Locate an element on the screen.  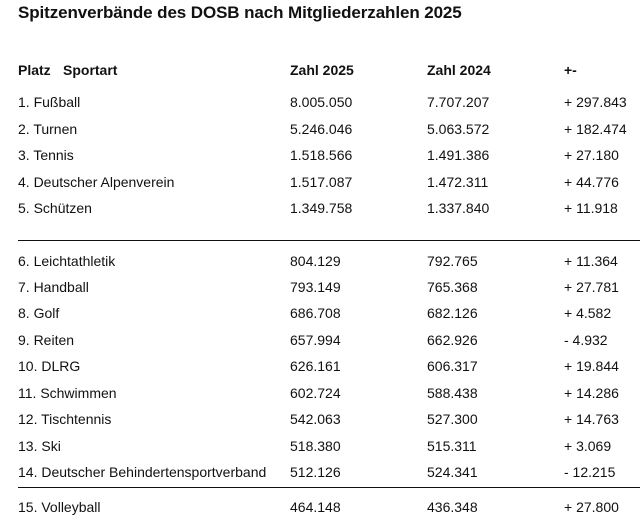
table-row: 8. Golf 686.708 682.126 + 4.582 is located at coordinates (320, 313).